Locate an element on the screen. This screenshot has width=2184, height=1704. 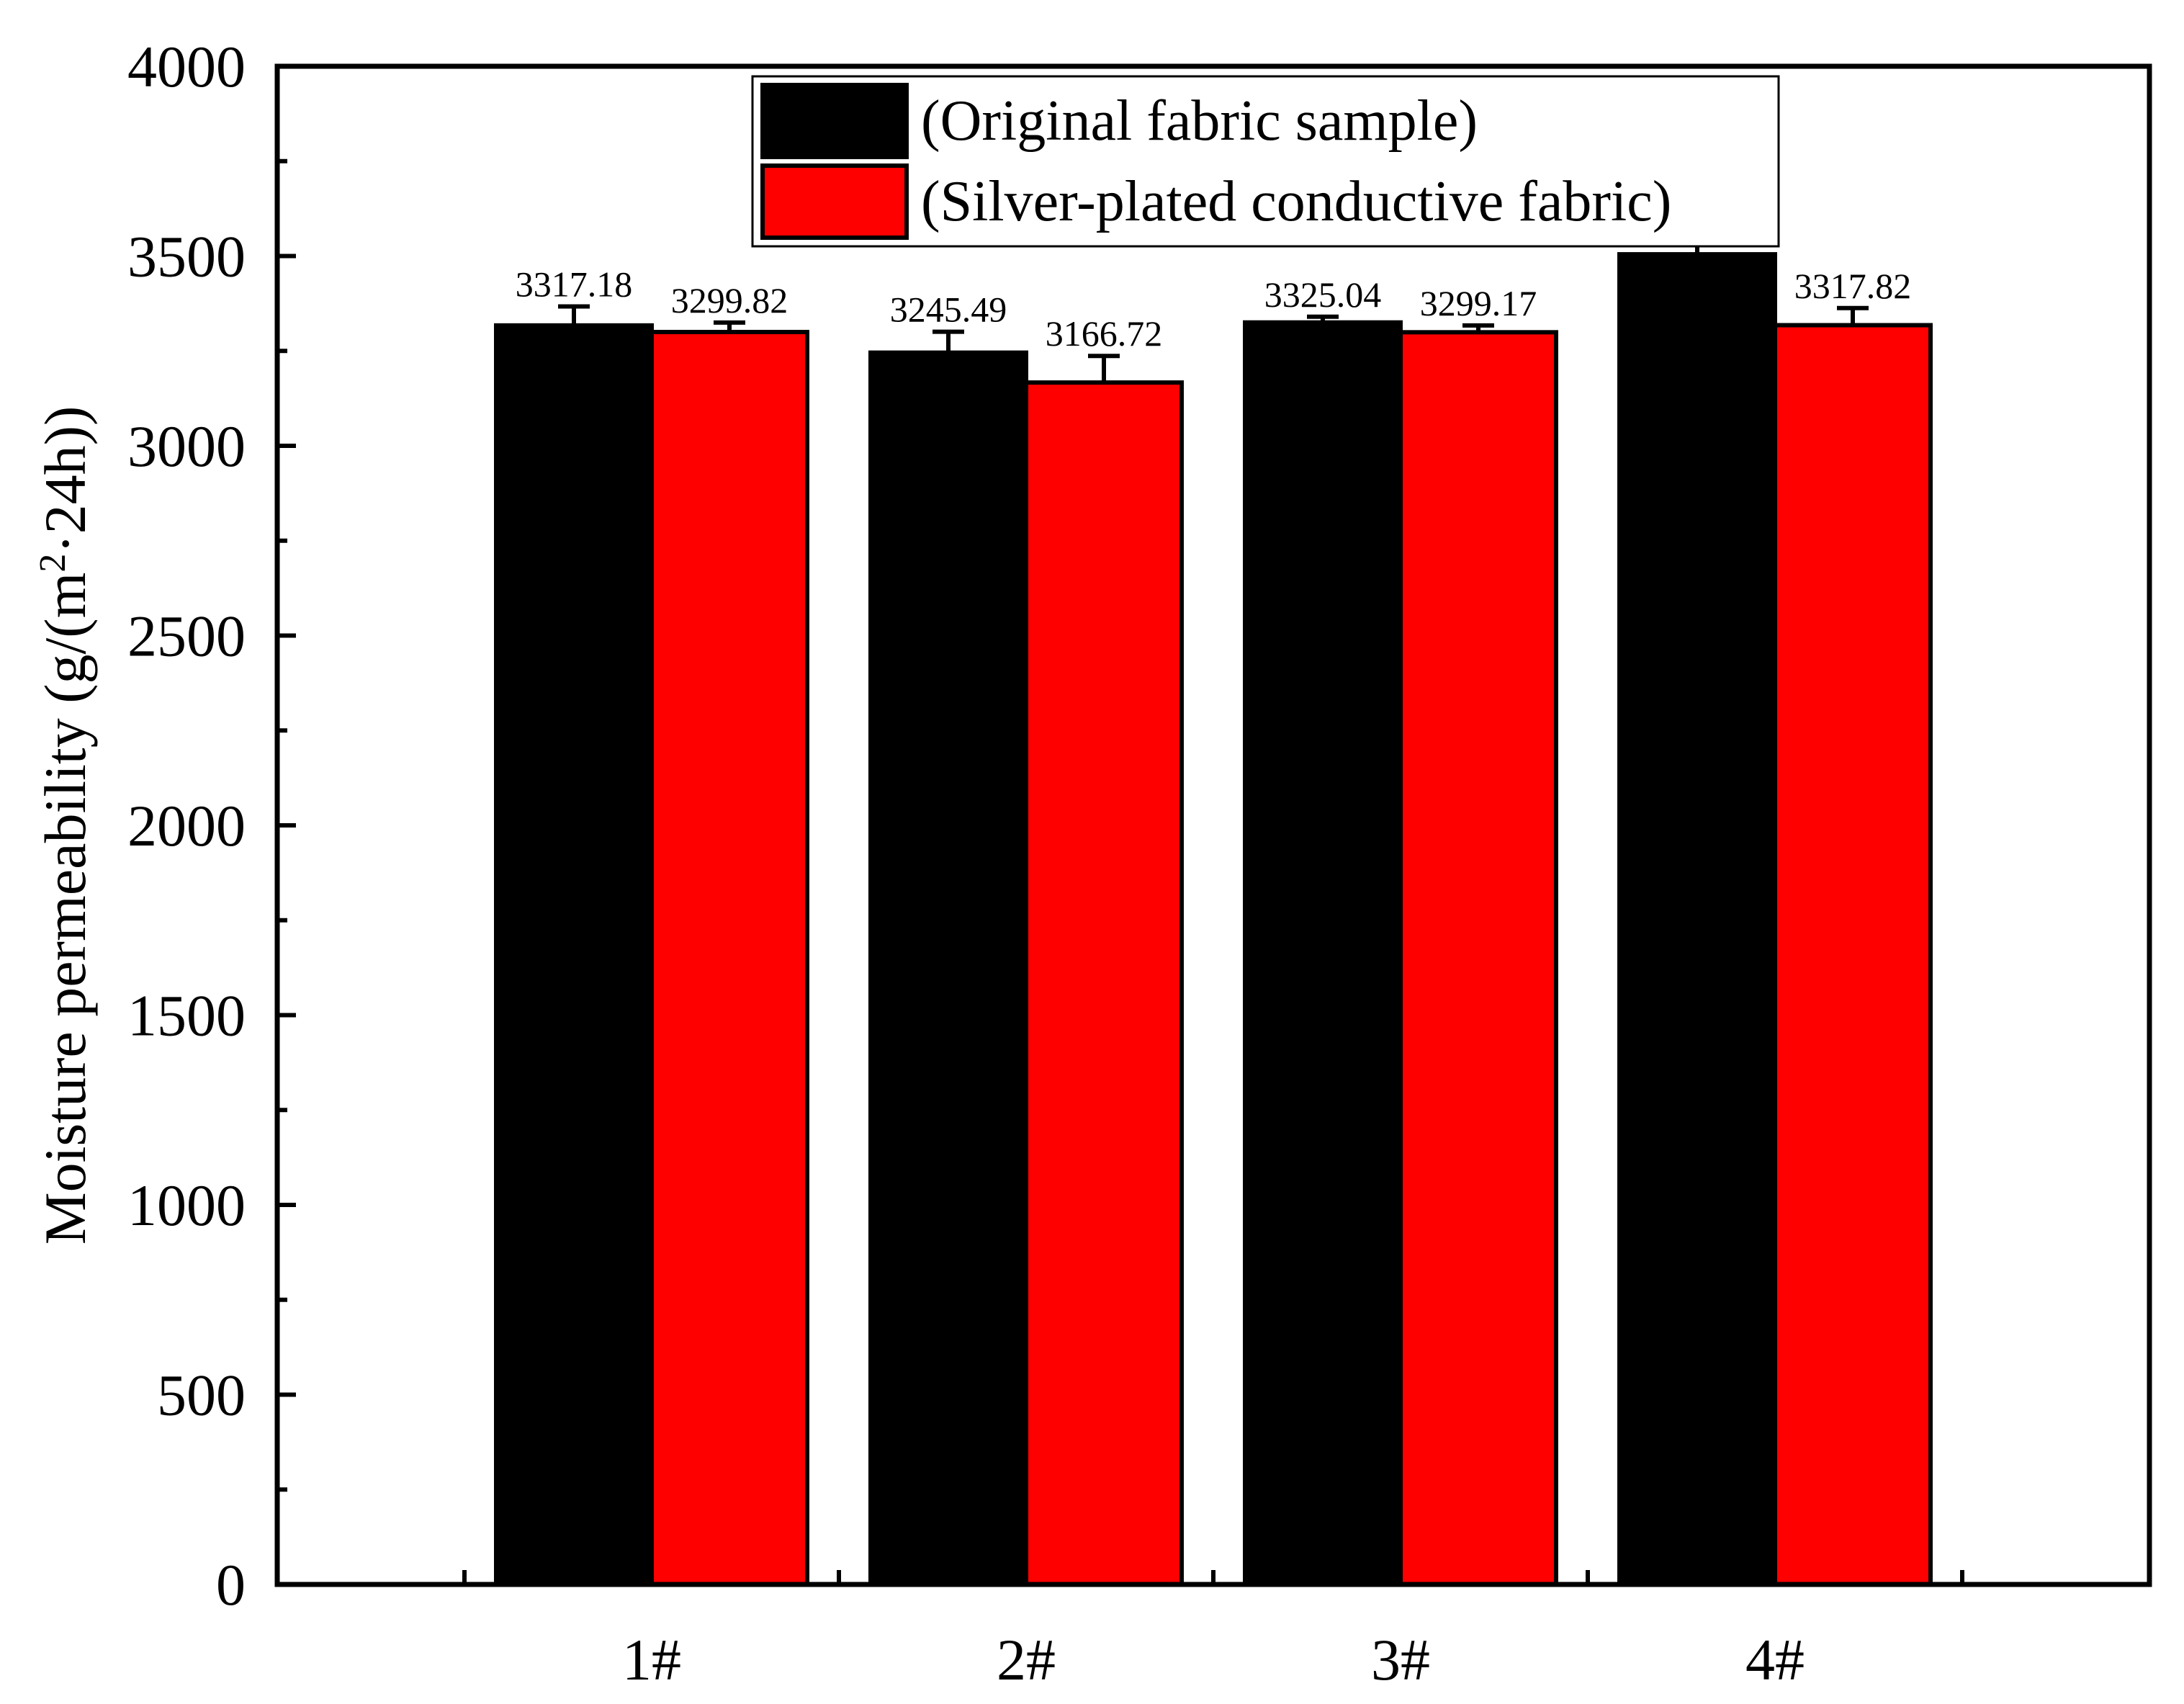
y-tick-label: 3000 is located at coordinates (187, 446).